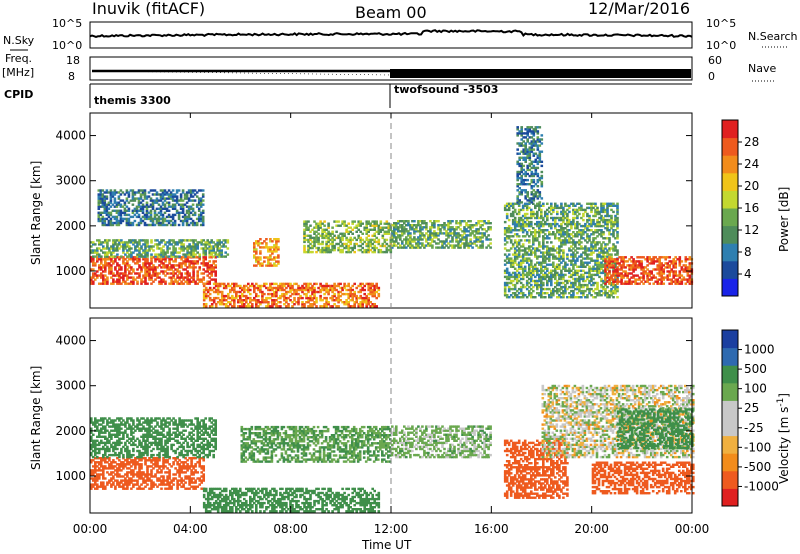 This screenshot has width=800, height=554. I want to click on nsky-label: N.Sky, so click(19, 40).